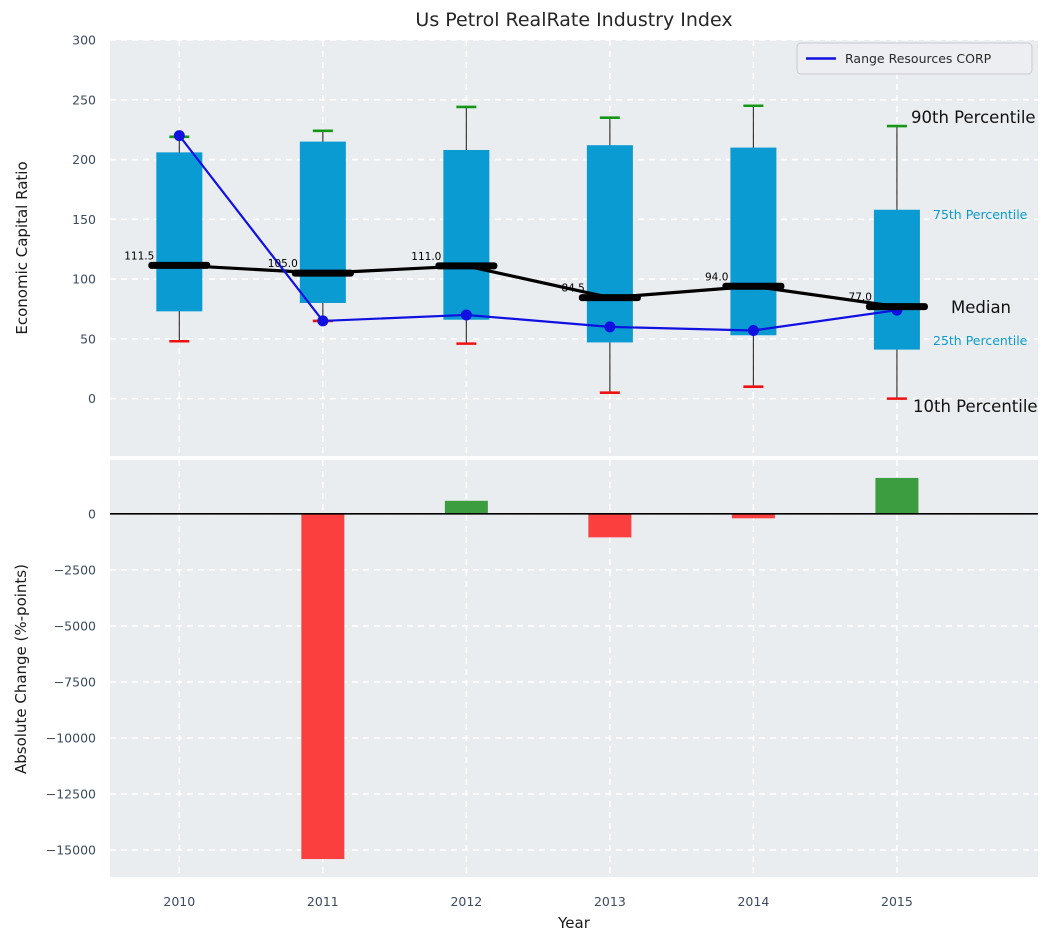 This screenshot has width=1048, height=942. Describe the element at coordinates (980, 340) in the screenshot. I see `annotation-25th-percentile: 25th Percentile` at that location.